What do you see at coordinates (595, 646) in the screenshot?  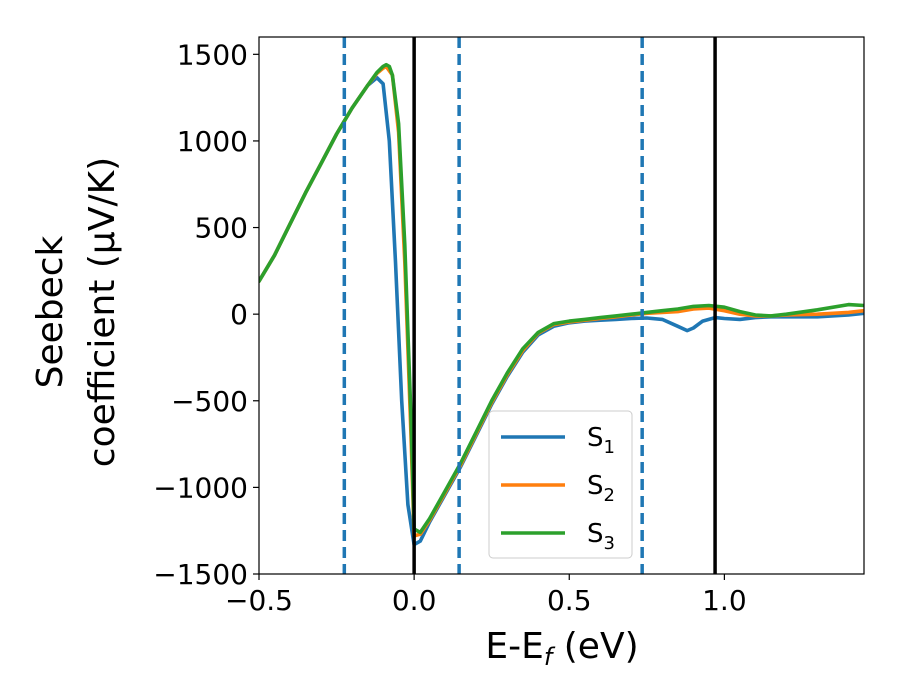 I see `x-axis-title-unit: (eV)` at bounding box center [595, 646].